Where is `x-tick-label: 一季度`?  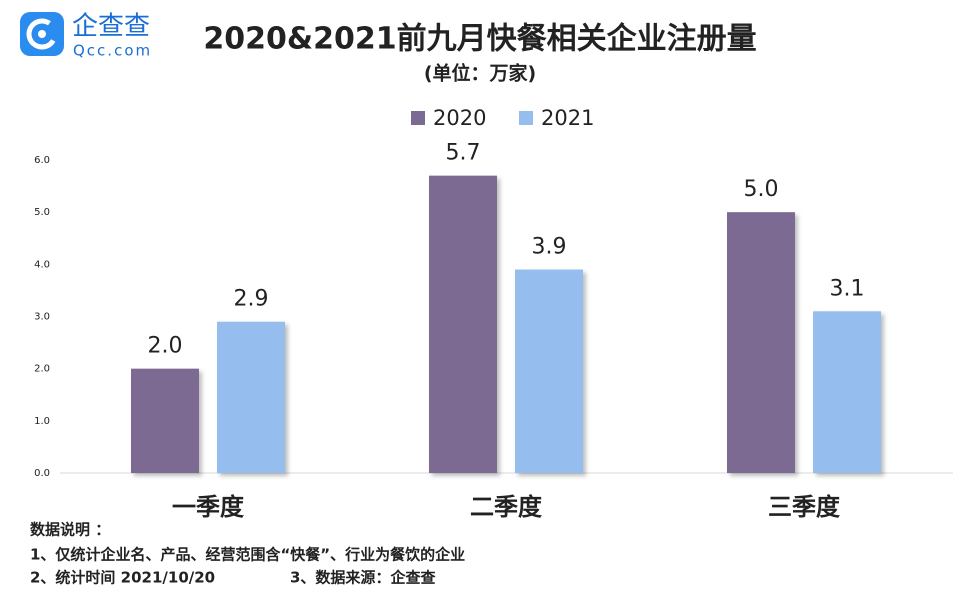 x-tick-label: 一季度 is located at coordinates (208, 507).